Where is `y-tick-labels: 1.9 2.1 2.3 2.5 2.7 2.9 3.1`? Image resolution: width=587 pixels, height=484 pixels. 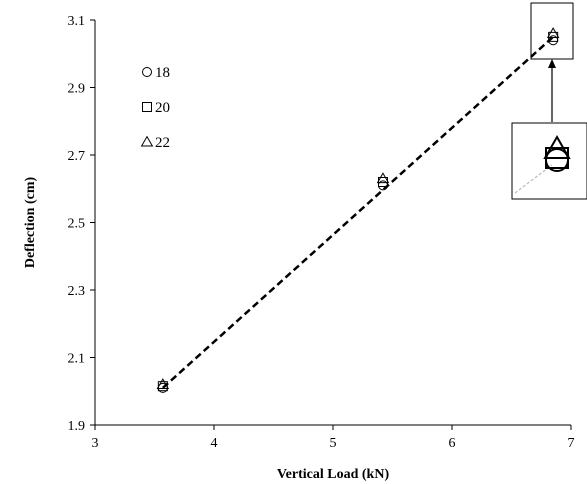
y-tick-labels: 1.9 2.1 2.3 2.5 2.7 2.9 3.1 is located at coordinates (81, 224).